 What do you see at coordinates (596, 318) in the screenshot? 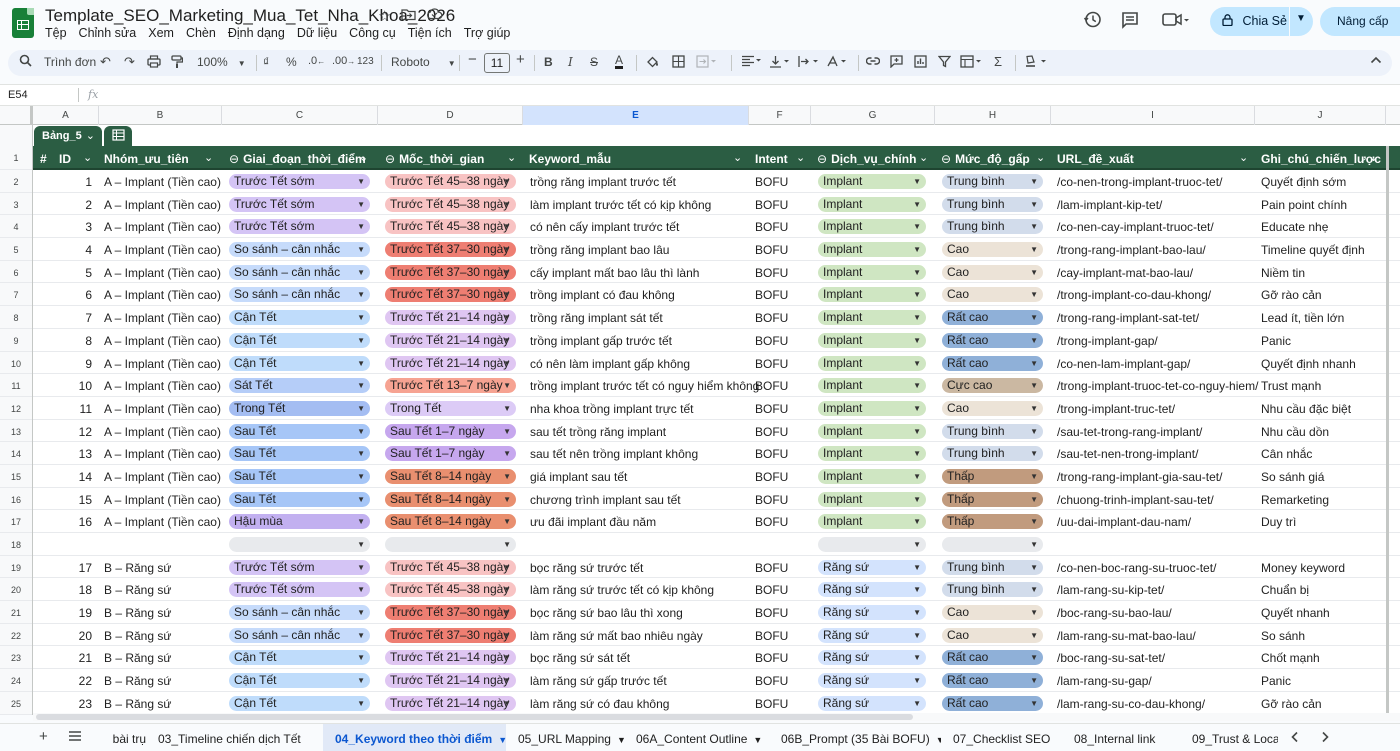
I see `keyword-cell: trồng răng implant sát tết` at bounding box center [596, 318].